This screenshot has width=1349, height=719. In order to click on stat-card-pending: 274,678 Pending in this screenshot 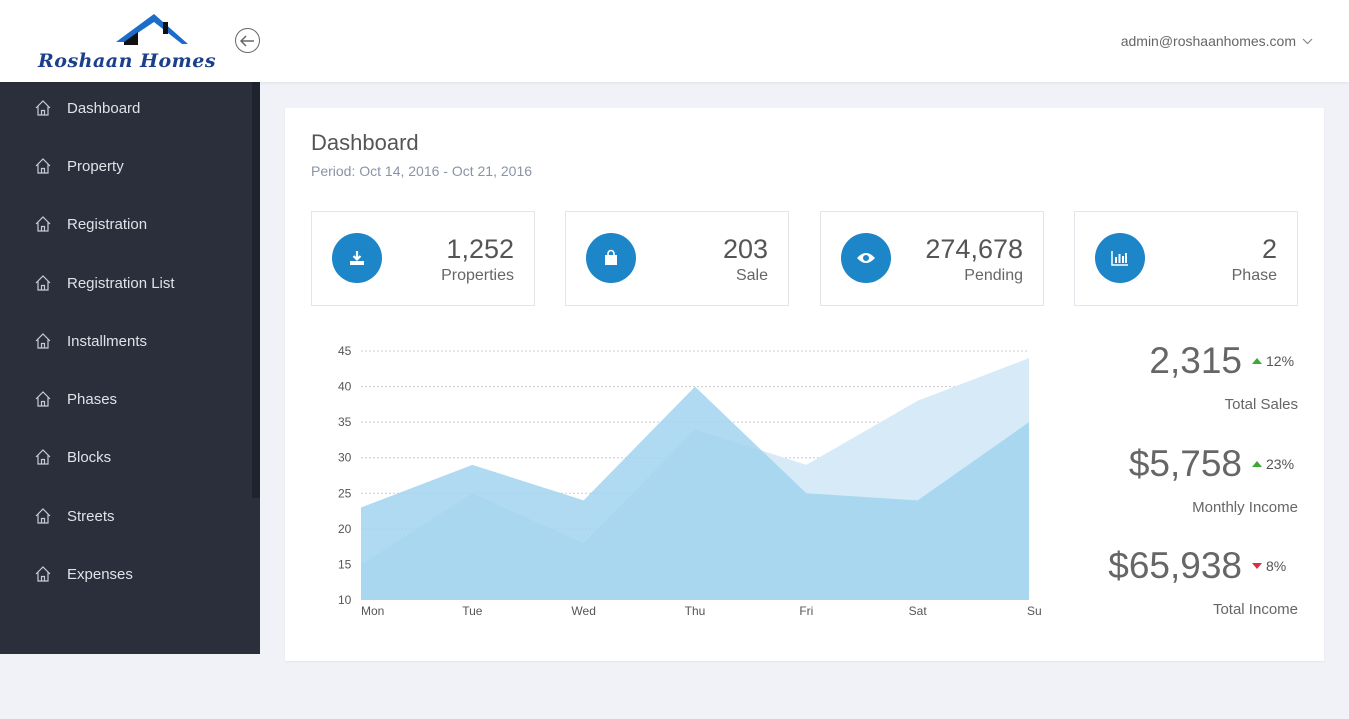, I will do `click(932, 258)`.